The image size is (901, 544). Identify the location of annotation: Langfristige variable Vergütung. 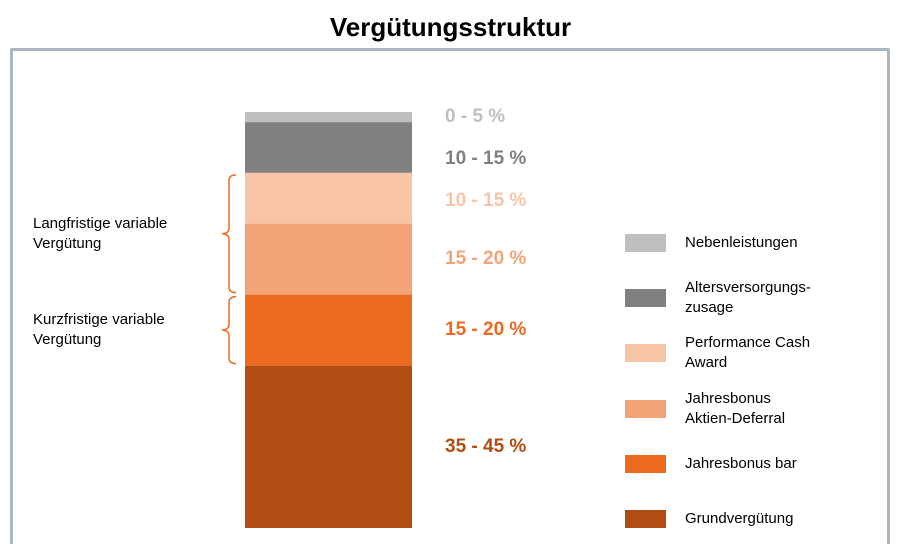
(100, 233).